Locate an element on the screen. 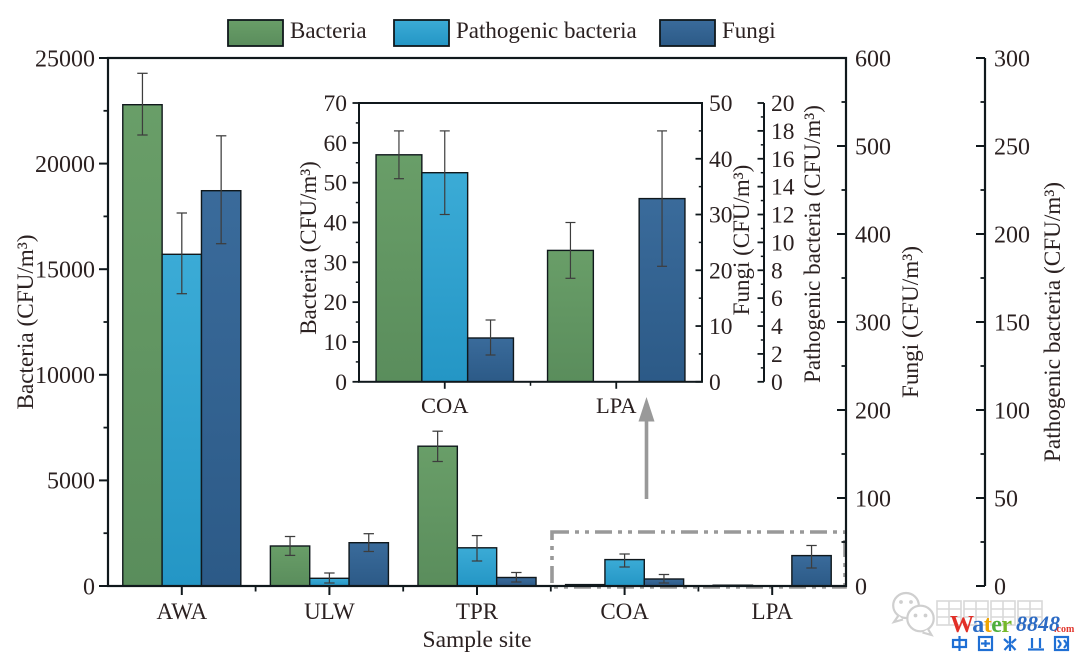 The image size is (1080, 665). svg-text: 8848 is located at coordinates (1038, 623).